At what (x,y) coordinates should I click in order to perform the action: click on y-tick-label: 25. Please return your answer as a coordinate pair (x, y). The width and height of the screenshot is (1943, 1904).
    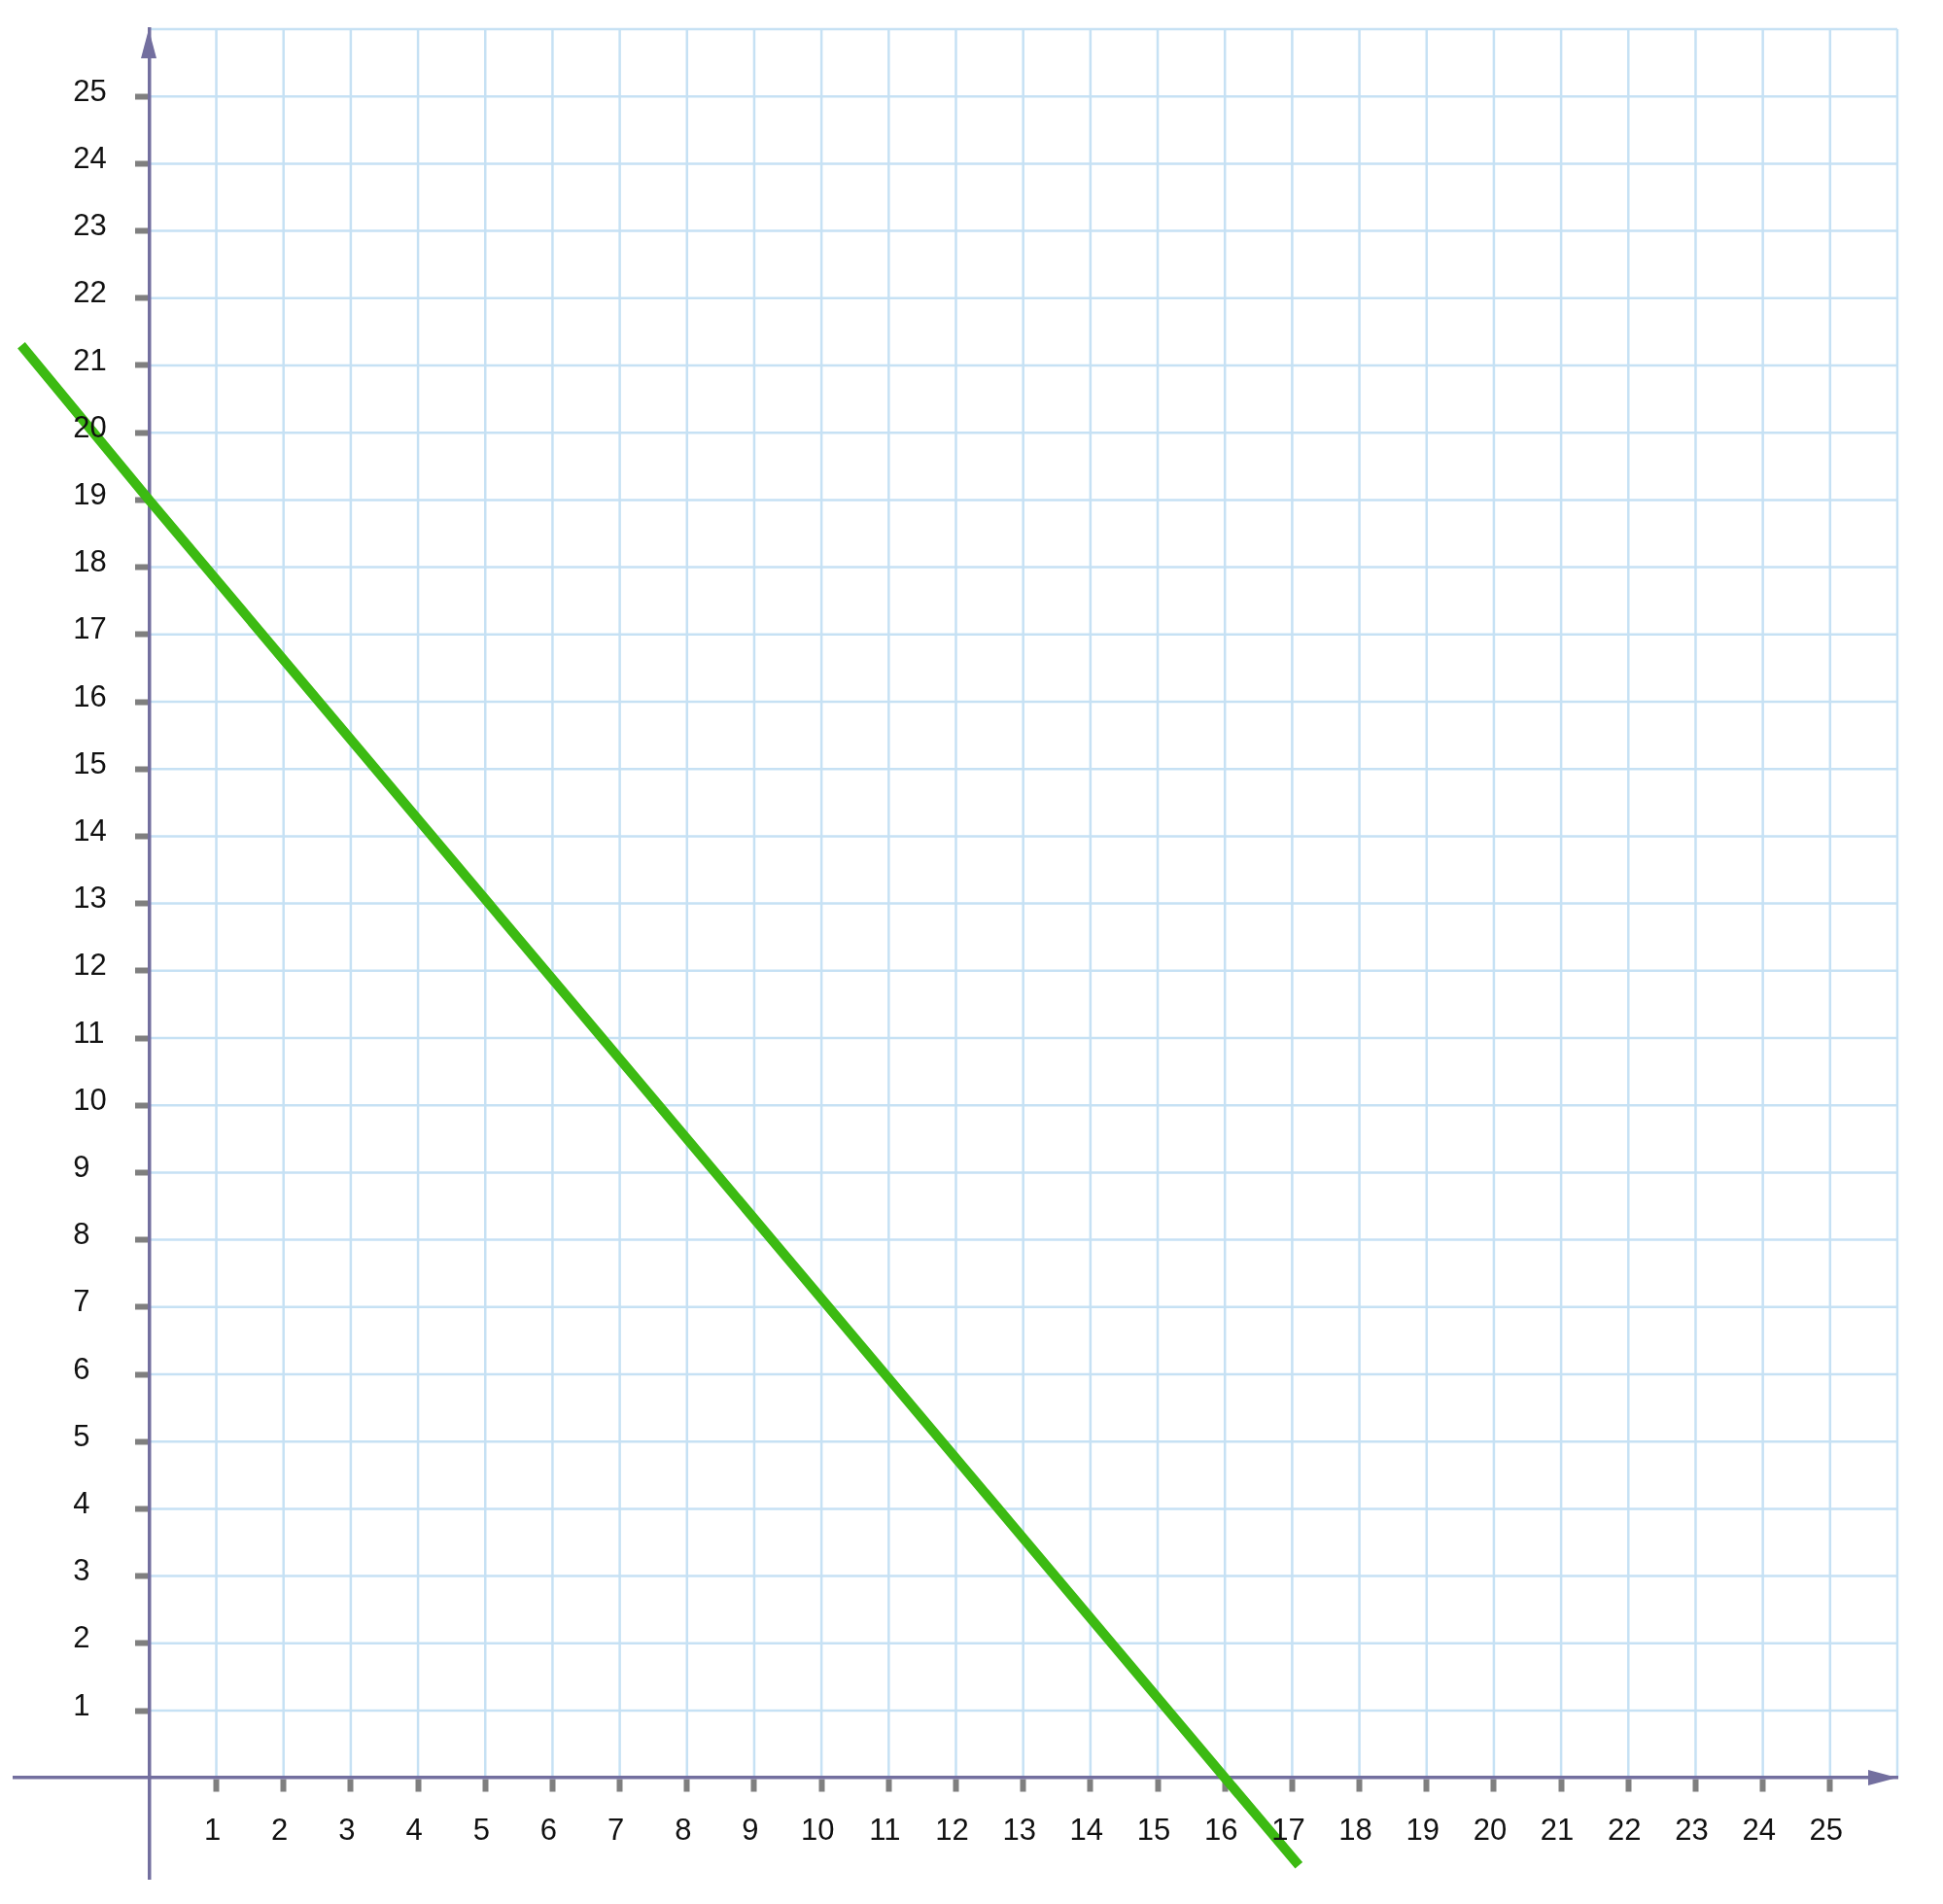
    Looking at the image, I should click on (90, 90).